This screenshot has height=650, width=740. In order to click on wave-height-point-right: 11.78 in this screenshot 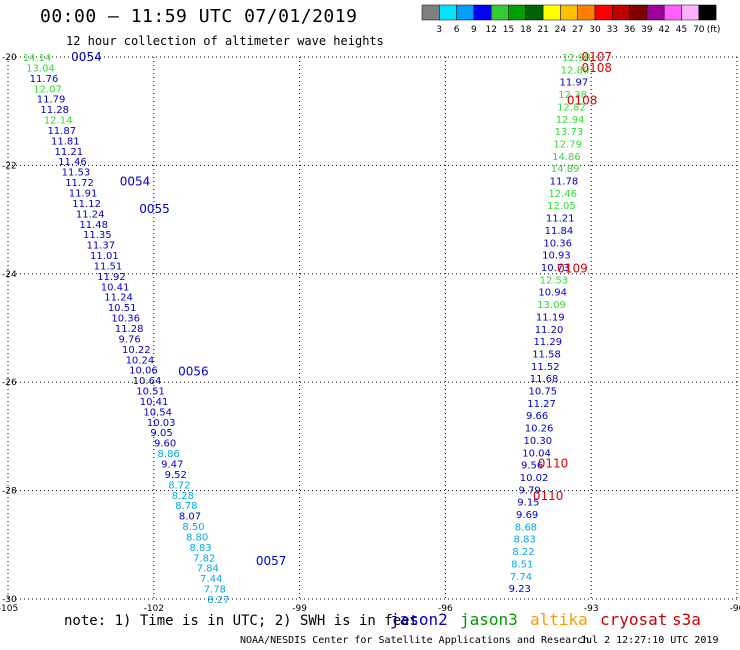, I will do `click(564, 182)`.